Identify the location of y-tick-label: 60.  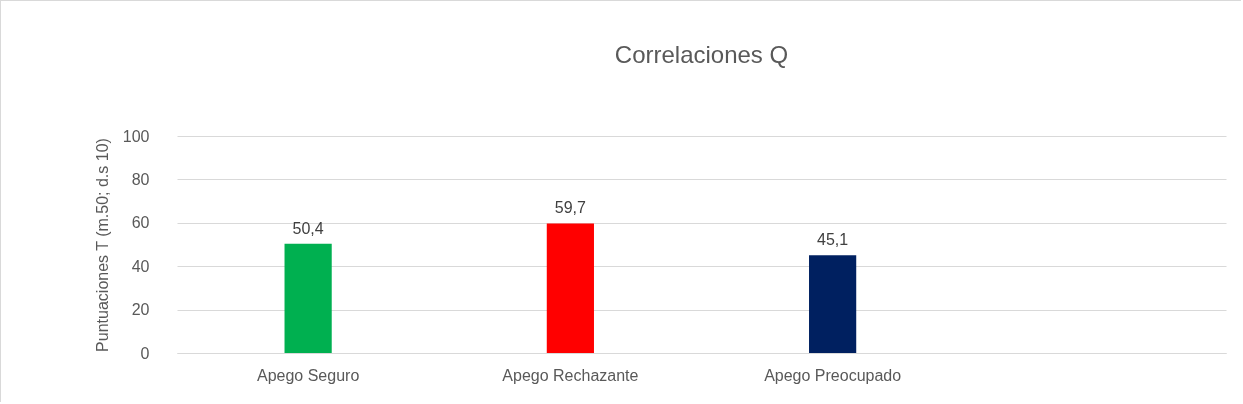
(140, 223).